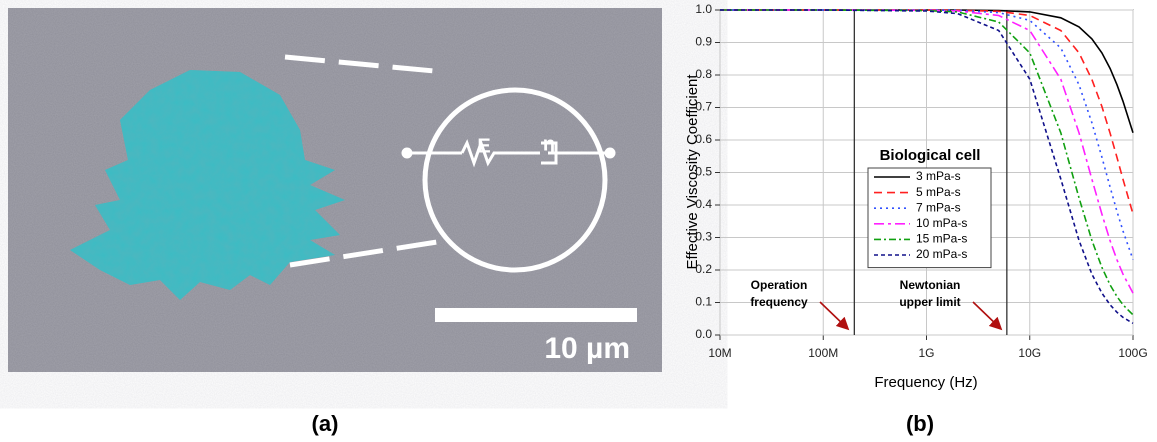  Describe the element at coordinates (549, 144) in the screenshot. I see `dashpot-label: η` at that location.